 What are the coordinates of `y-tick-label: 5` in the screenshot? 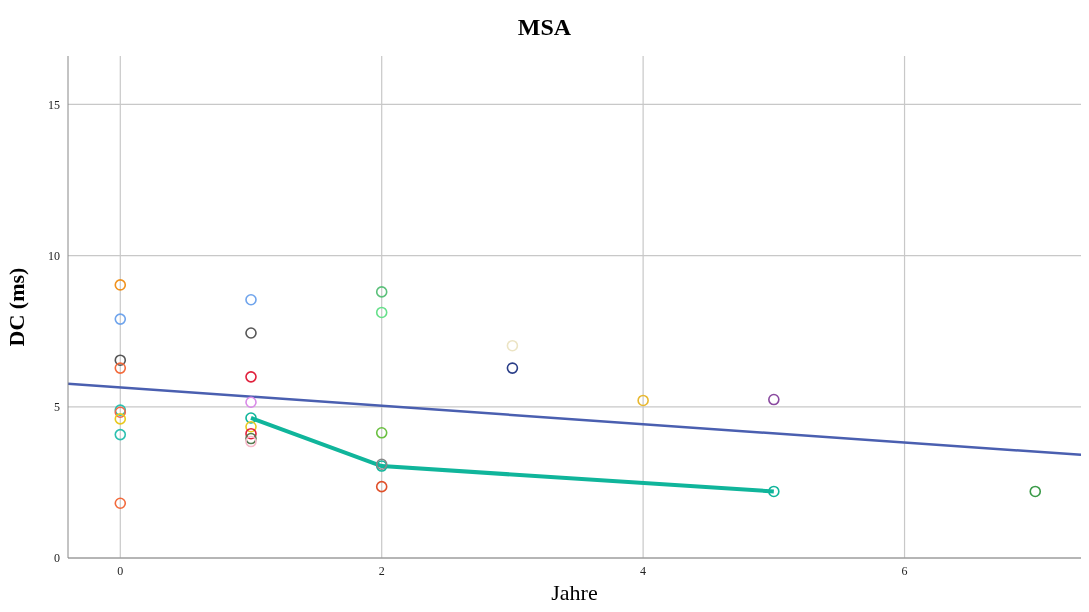 It's located at (57, 407).